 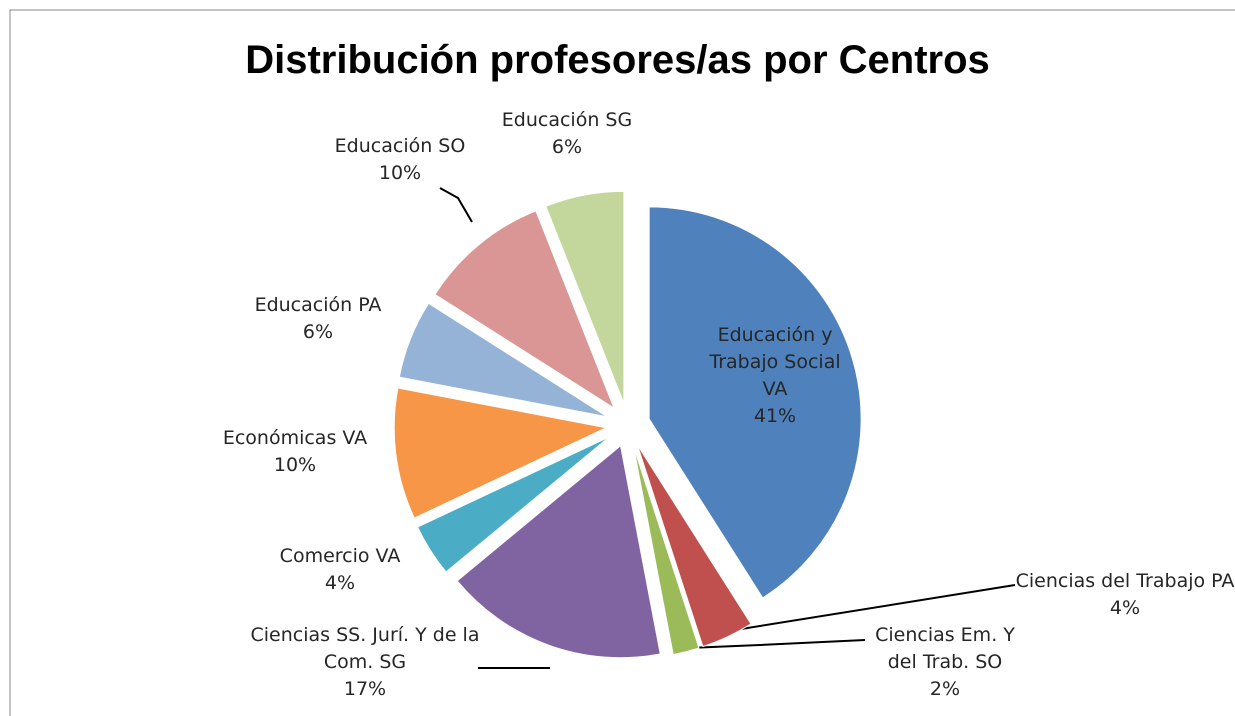 What do you see at coordinates (567, 134) in the screenshot?
I see `slice-label: Educación SG 6%` at bounding box center [567, 134].